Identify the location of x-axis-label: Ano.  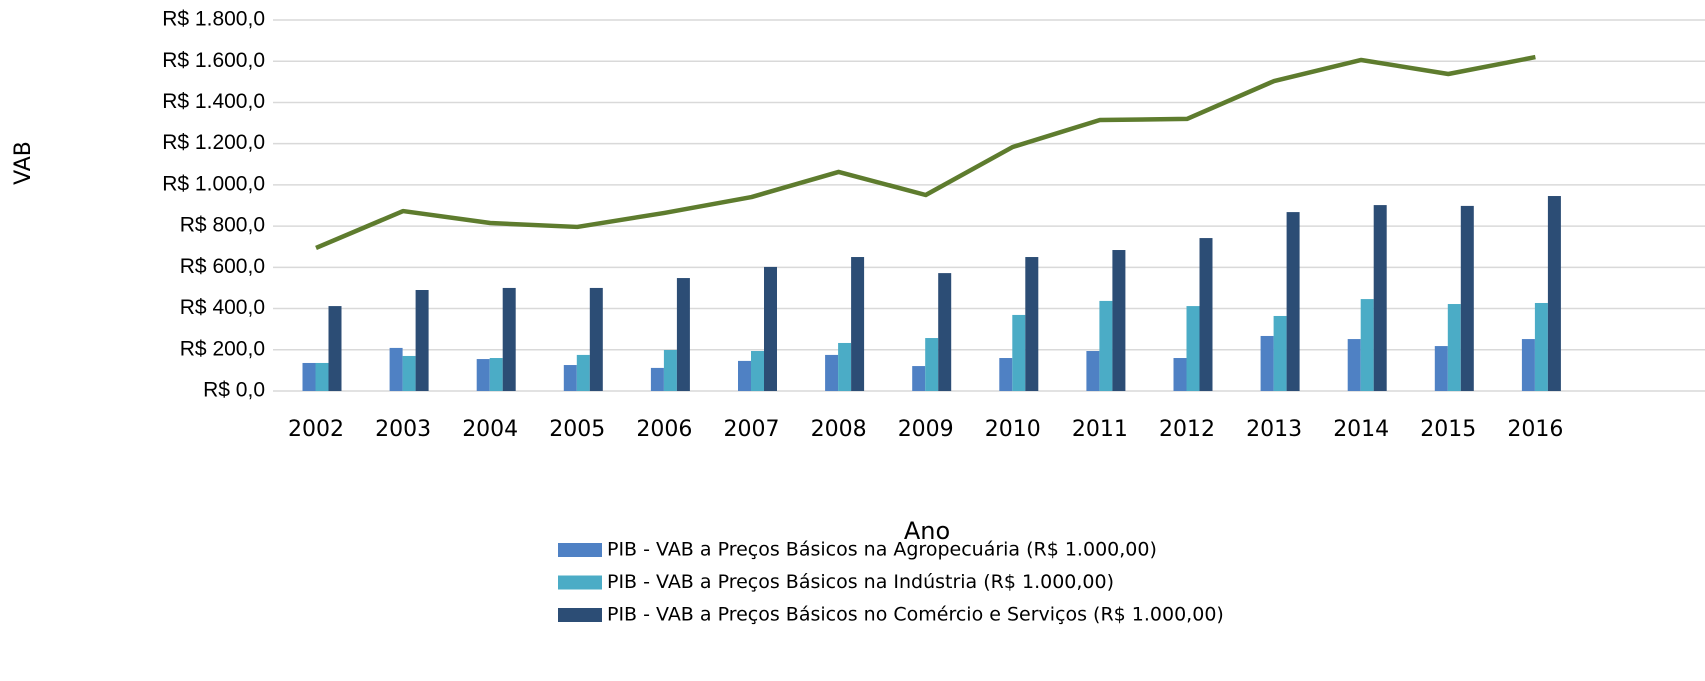
(927, 531).